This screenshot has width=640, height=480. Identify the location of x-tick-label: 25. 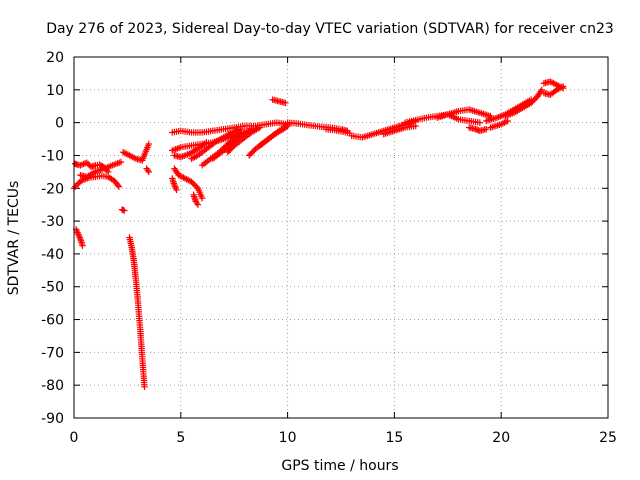
(608, 438).